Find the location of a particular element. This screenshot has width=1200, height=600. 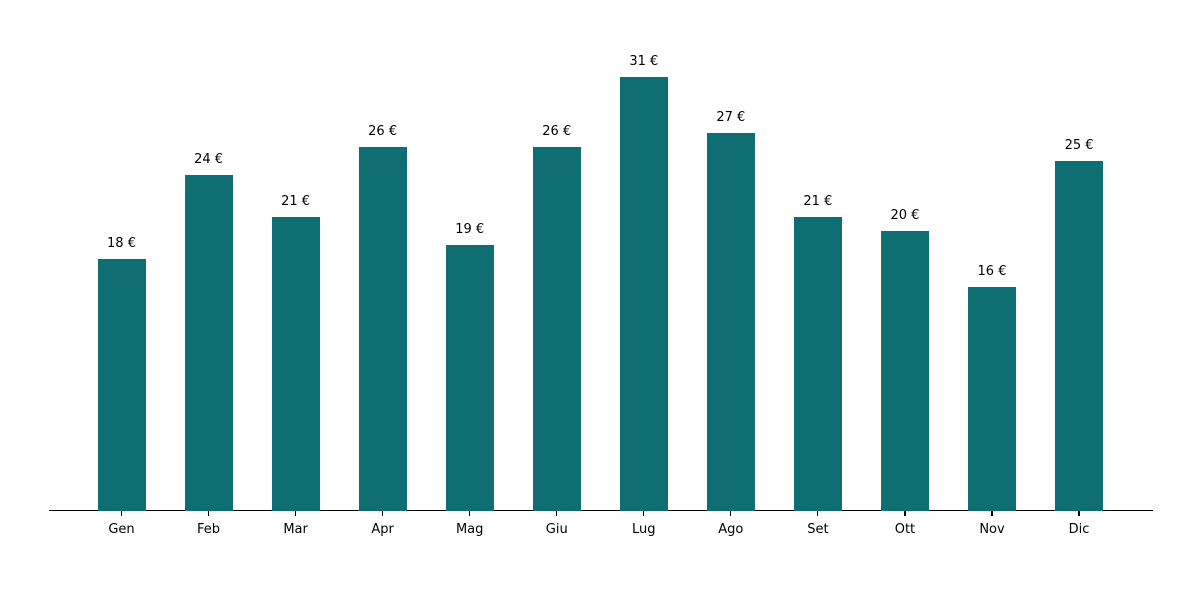

x-tick-label: Ott is located at coordinates (905, 529).